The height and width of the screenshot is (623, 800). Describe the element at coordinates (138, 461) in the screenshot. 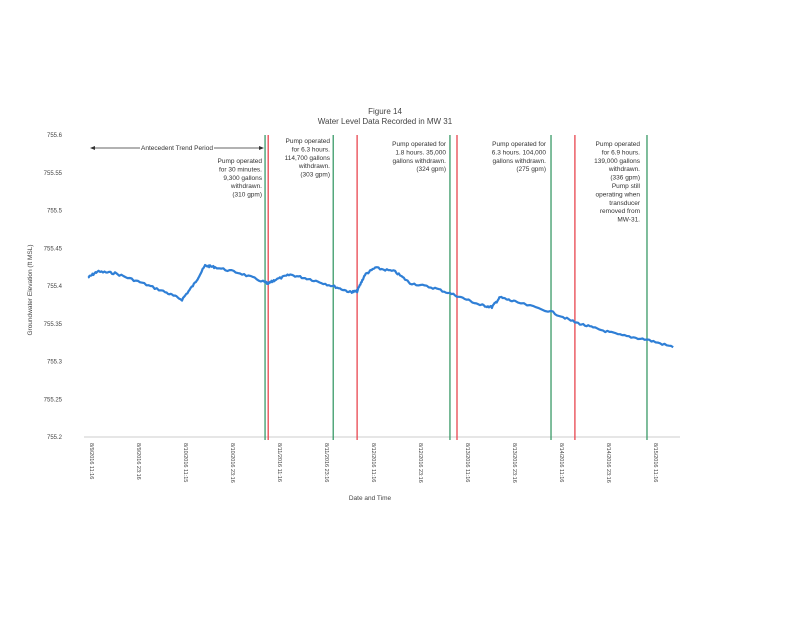

I see `x-tick-label: 8/9/2016 23:16` at that location.